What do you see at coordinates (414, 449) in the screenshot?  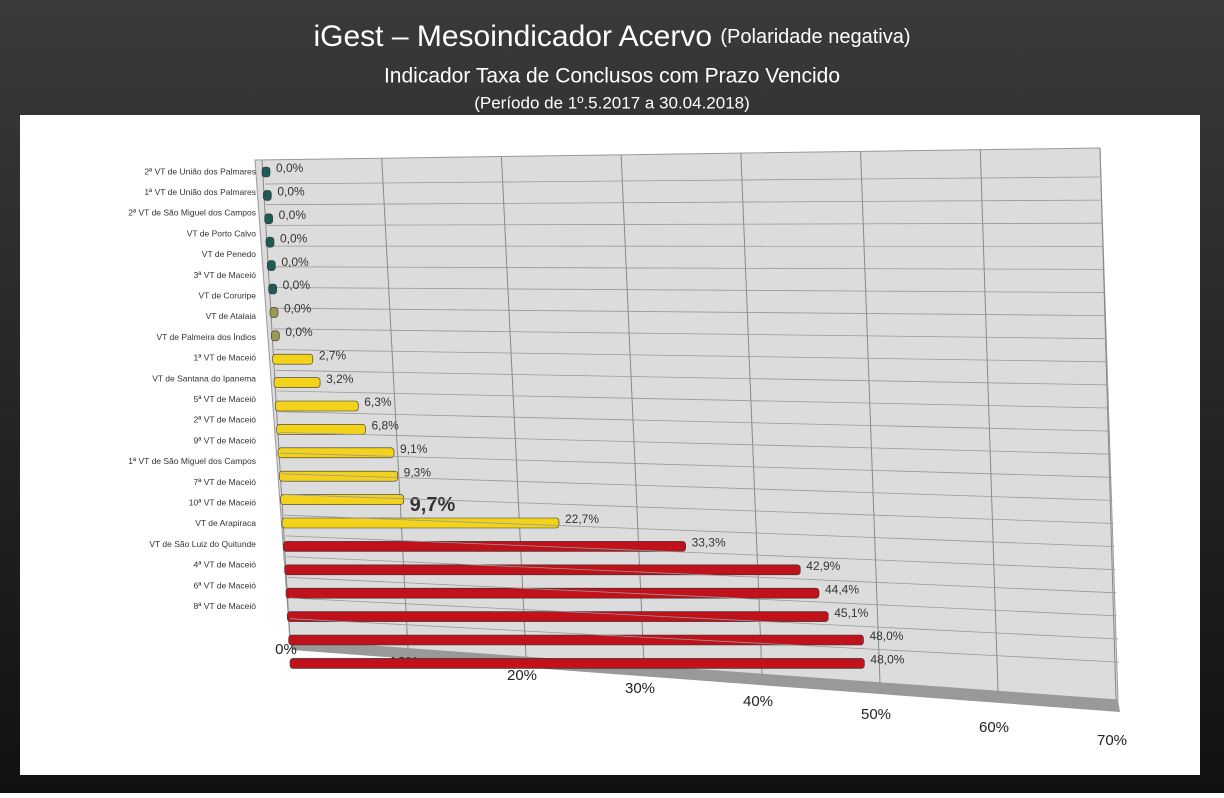 I see `value-label: 9,1%` at bounding box center [414, 449].